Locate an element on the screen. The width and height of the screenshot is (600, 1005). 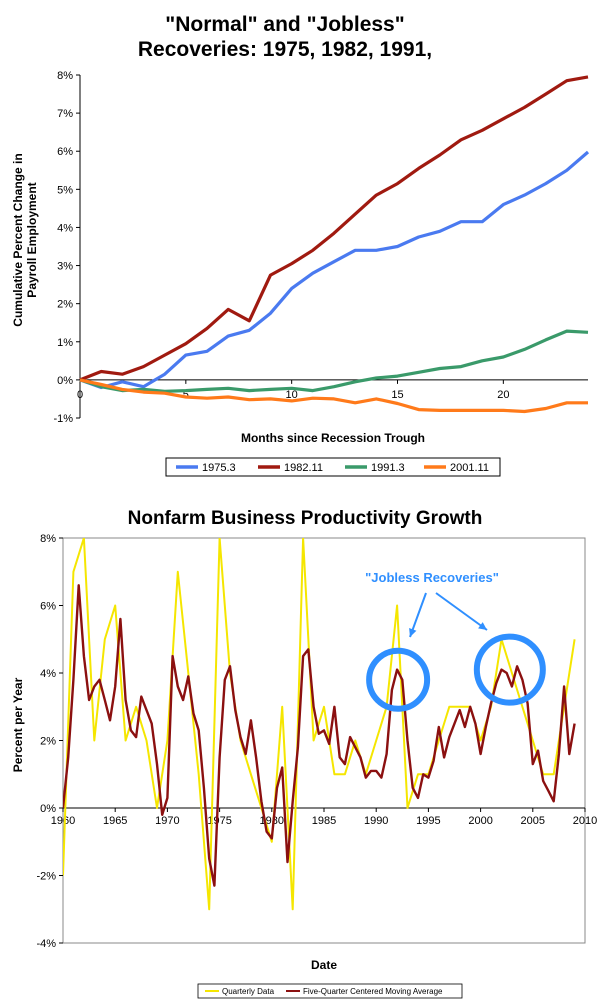
top-chart-title-line2: Recoveries: 1975, 1982, 1991, is located at coordinates (285, 49).